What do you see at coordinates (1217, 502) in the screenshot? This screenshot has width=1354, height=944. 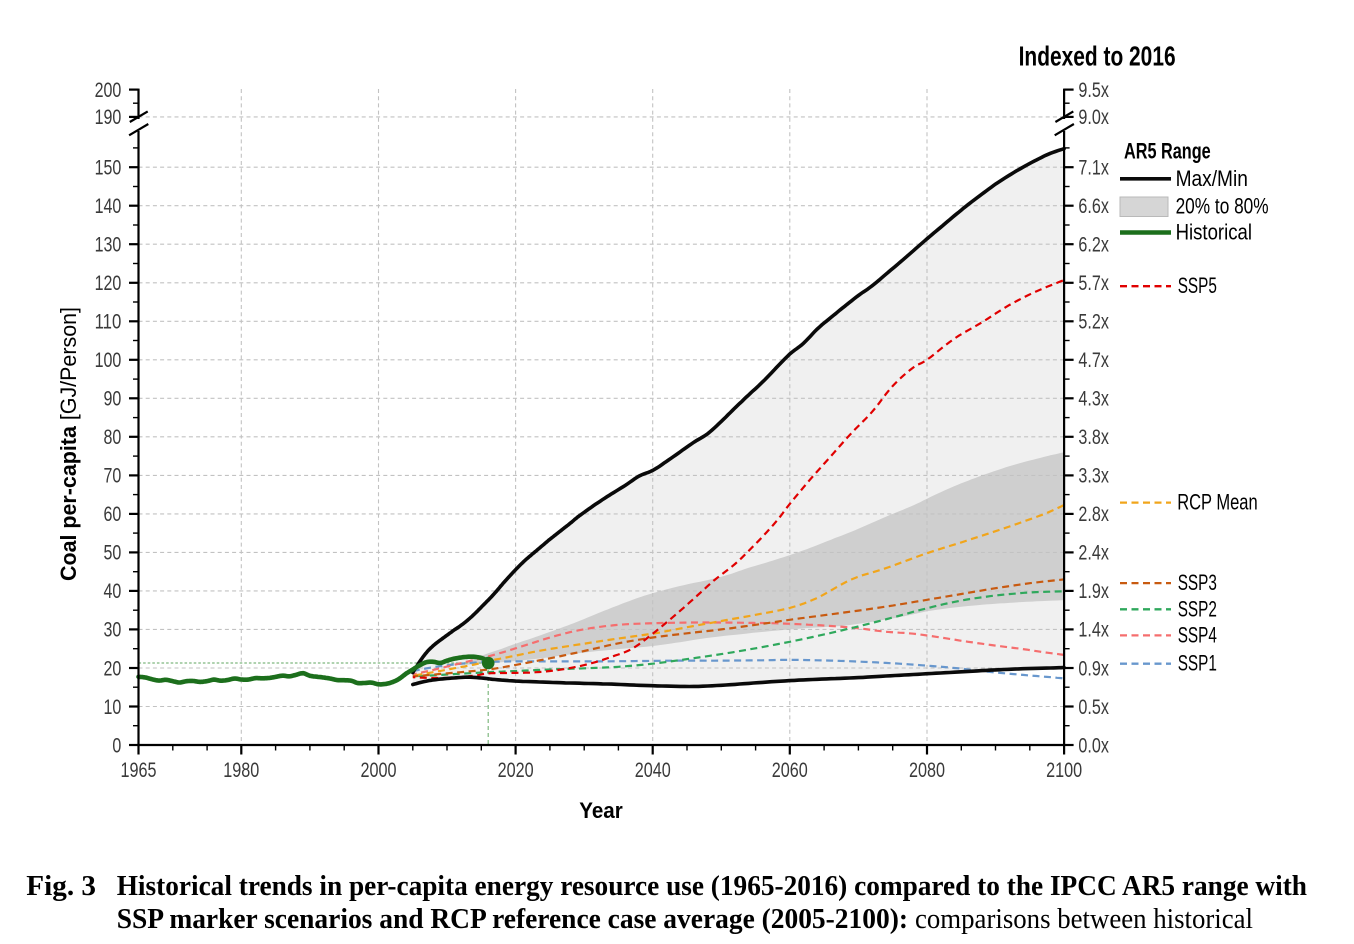 I see `svg-text: RCP Mean` at bounding box center [1217, 502].